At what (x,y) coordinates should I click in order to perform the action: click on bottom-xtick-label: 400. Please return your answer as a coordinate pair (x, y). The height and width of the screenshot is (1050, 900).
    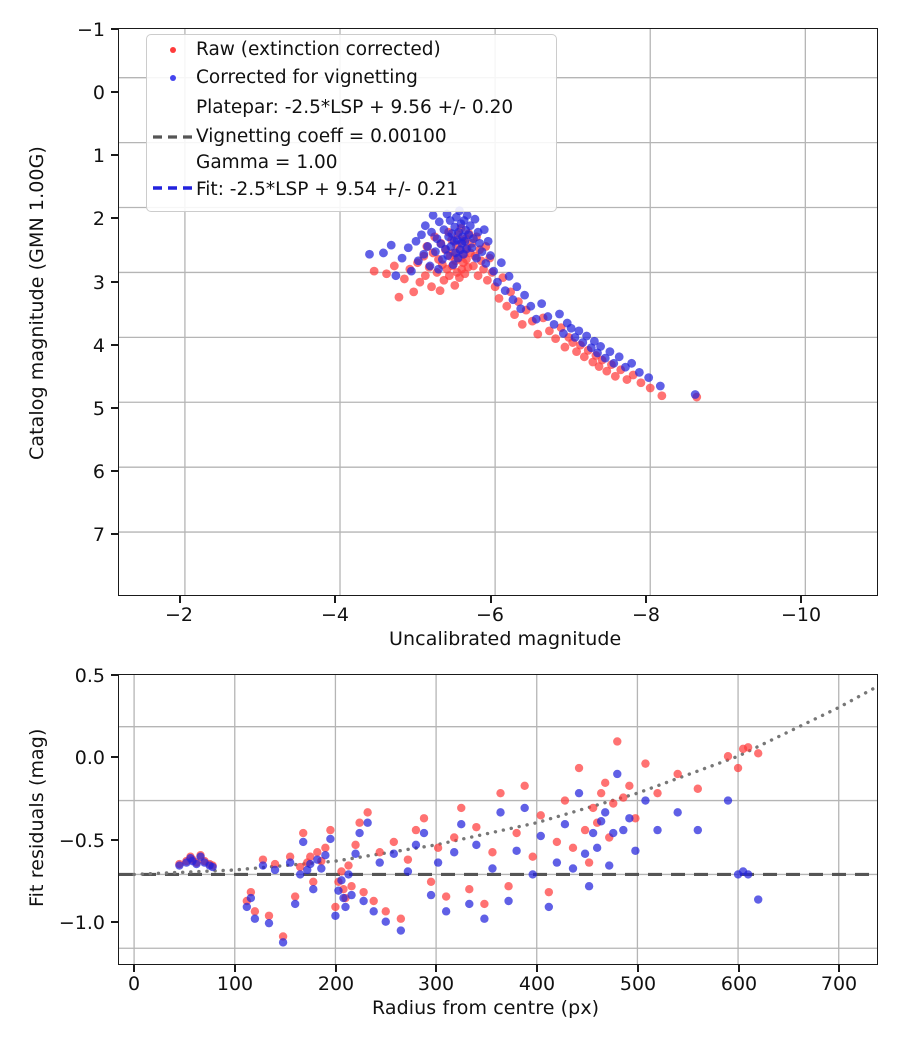
    Looking at the image, I should click on (537, 984).